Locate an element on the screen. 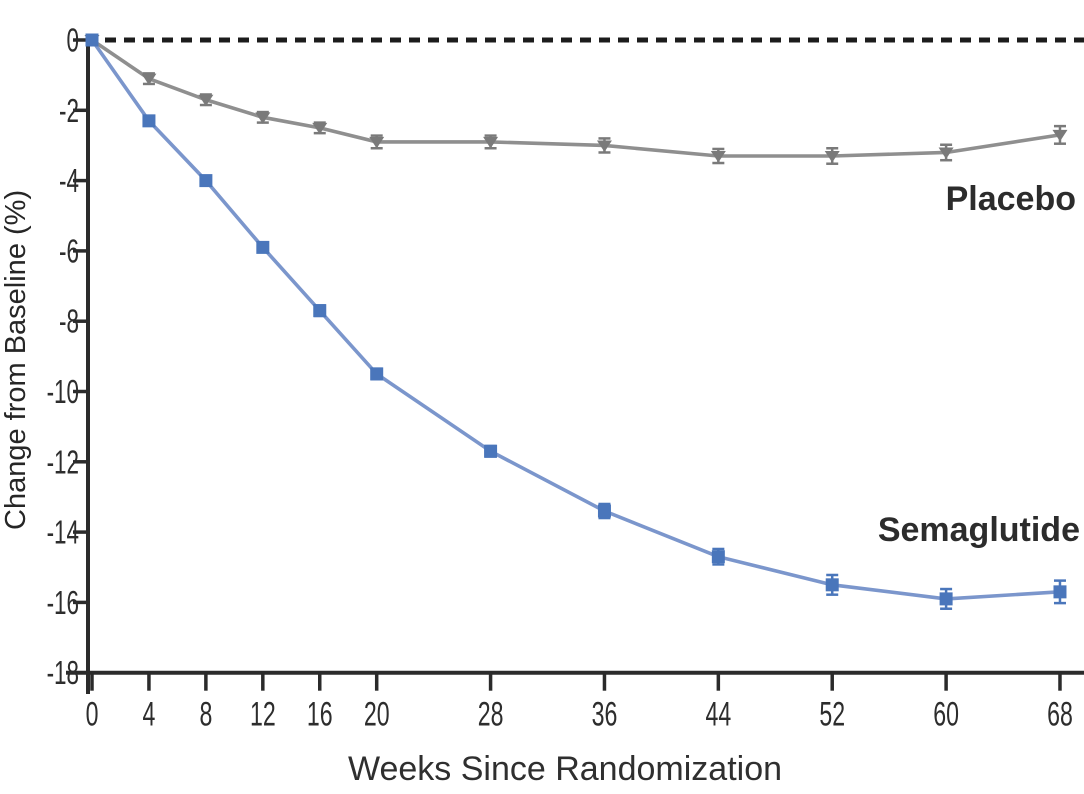  x-tick-label: 36 is located at coordinates (605, 714).